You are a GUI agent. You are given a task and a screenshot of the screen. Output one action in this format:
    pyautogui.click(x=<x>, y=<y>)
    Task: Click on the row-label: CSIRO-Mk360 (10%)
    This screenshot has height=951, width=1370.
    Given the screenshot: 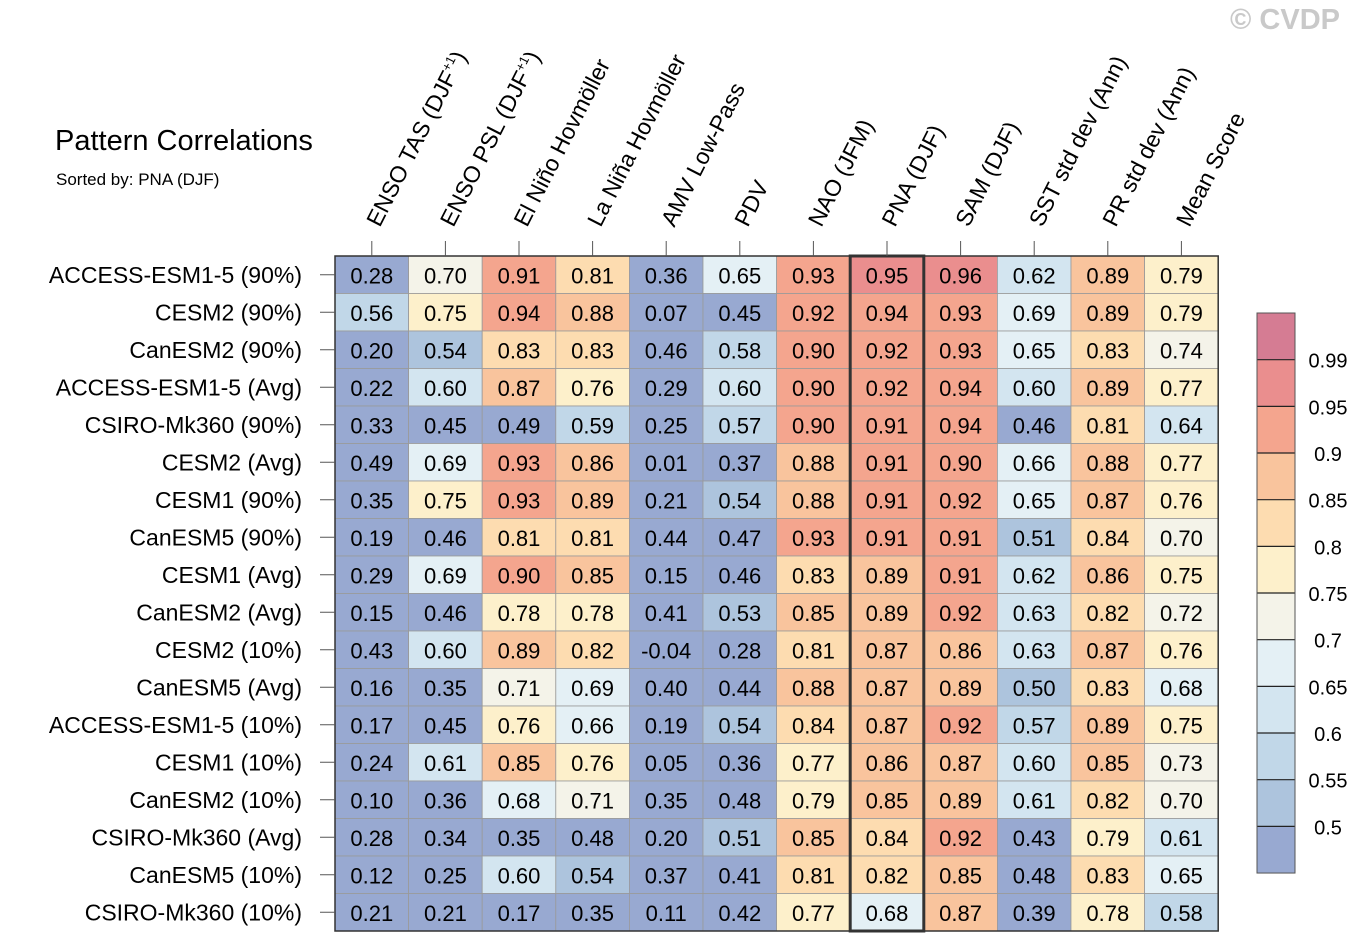 What is the action you would take?
    pyautogui.click(x=193, y=912)
    